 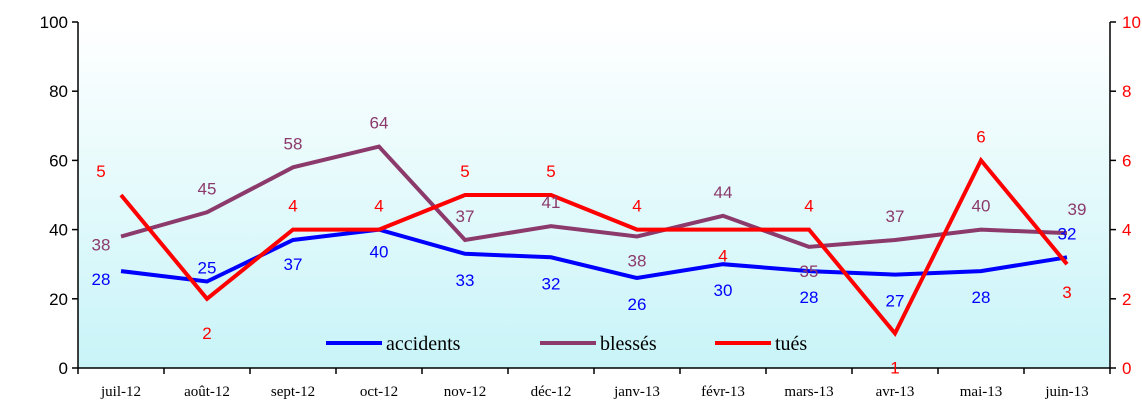 I want to click on data-label-tues: 2, so click(x=206, y=333).